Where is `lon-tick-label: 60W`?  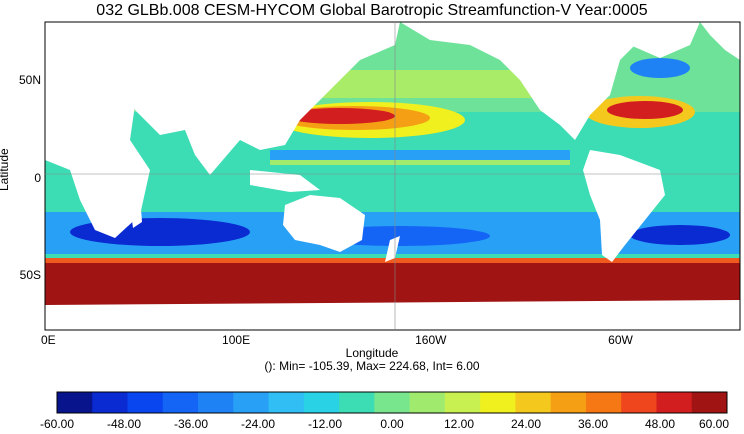
lon-tick-label: 60W is located at coordinates (620, 340).